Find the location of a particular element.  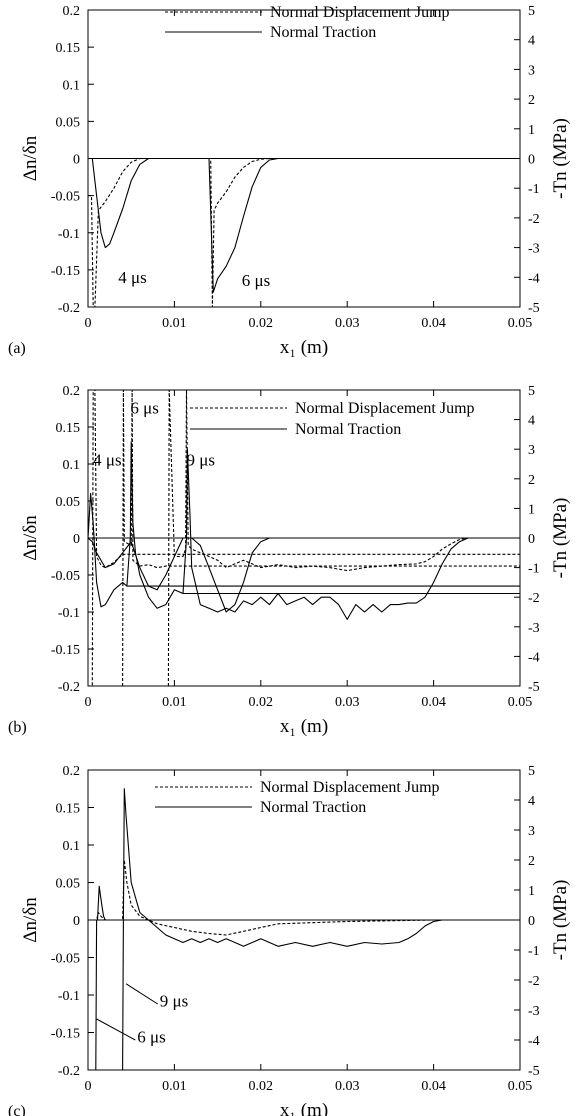

y-right-tick-label: 4 is located at coordinates (531, 421).